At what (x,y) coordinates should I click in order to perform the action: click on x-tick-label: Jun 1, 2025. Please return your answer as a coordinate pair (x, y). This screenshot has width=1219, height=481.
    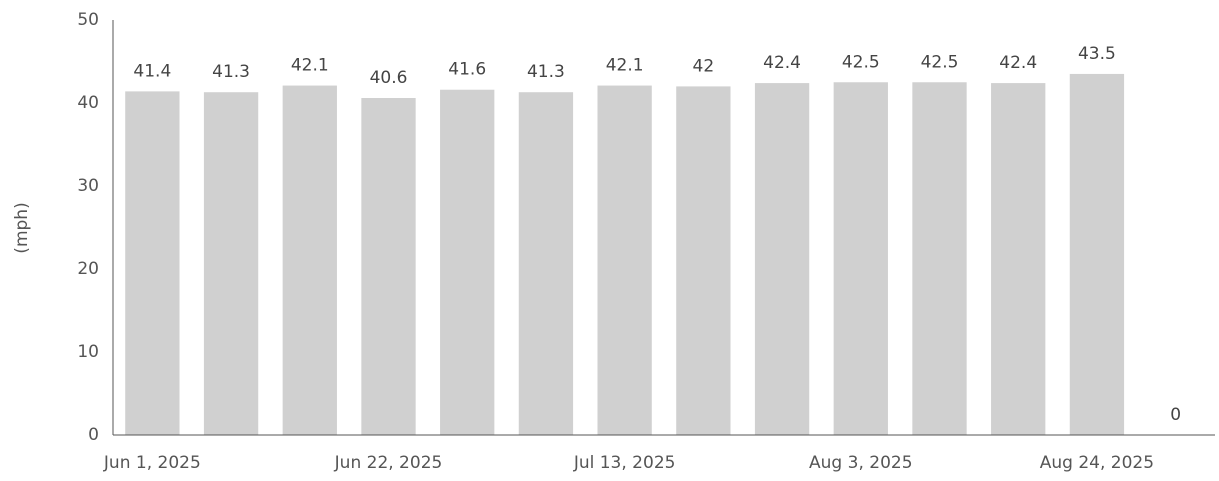
    Looking at the image, I should click on (152, 463).